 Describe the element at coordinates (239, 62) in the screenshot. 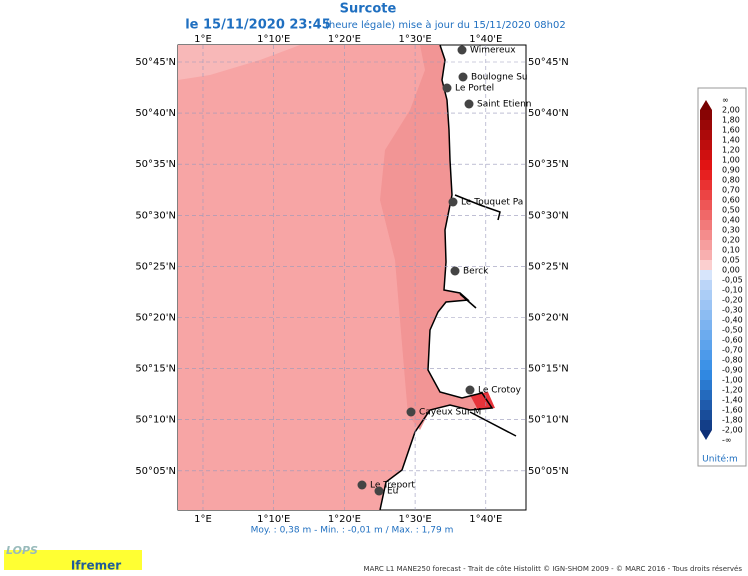

I see `sea-low` at that location.